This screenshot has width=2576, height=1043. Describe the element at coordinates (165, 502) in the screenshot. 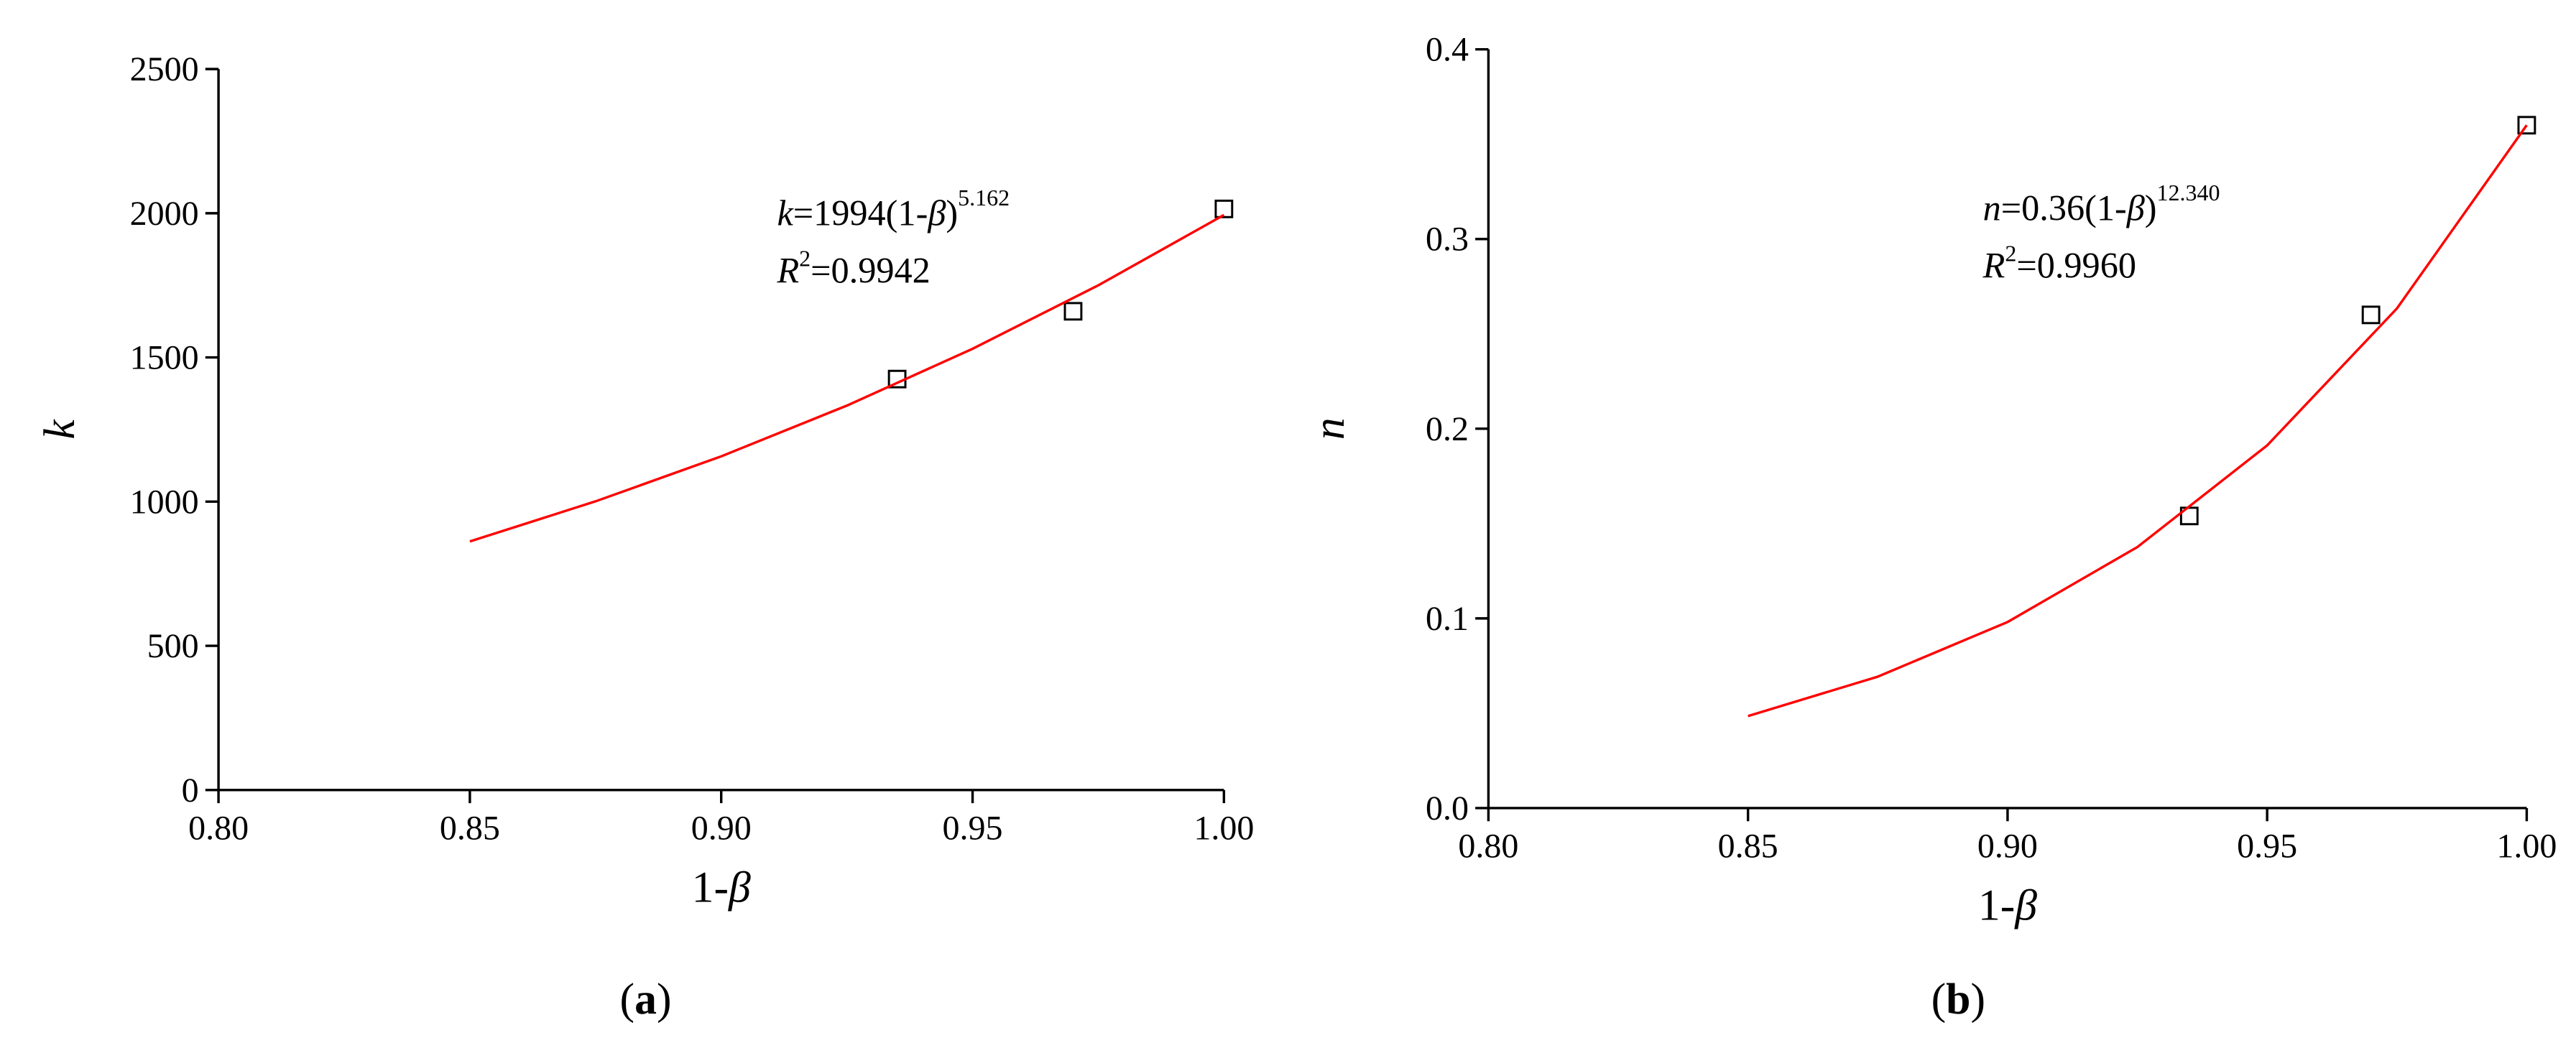

I see `y-tick-label: 1000` at that location.